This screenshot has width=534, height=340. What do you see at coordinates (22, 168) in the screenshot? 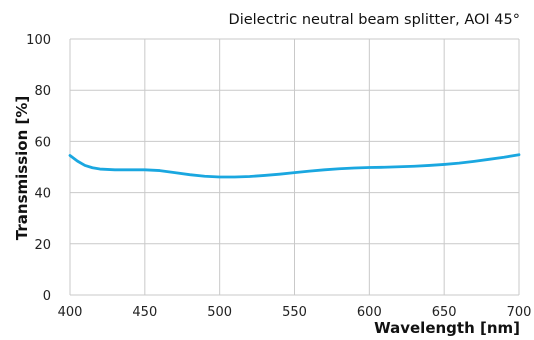
I see `y-axis-title: Transmission [%]` at bounding box center [22, 168].